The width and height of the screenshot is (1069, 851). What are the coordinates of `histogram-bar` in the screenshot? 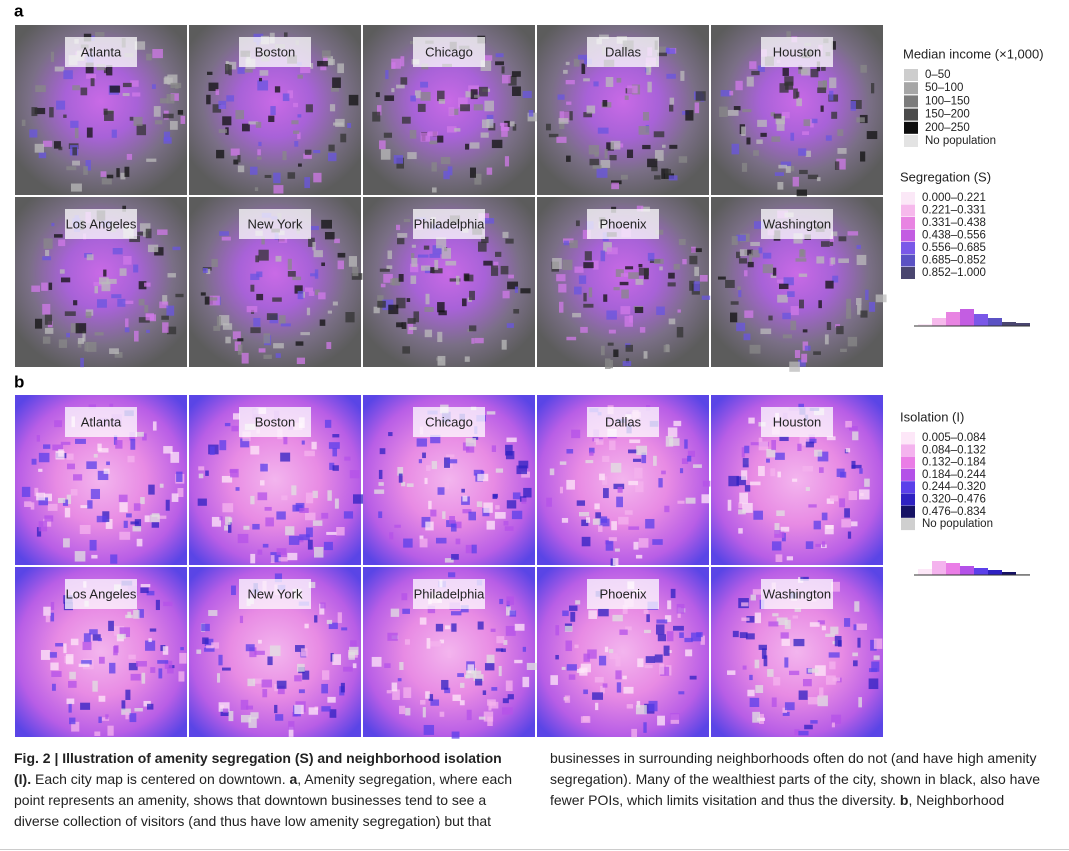 It's located at (995, 322).